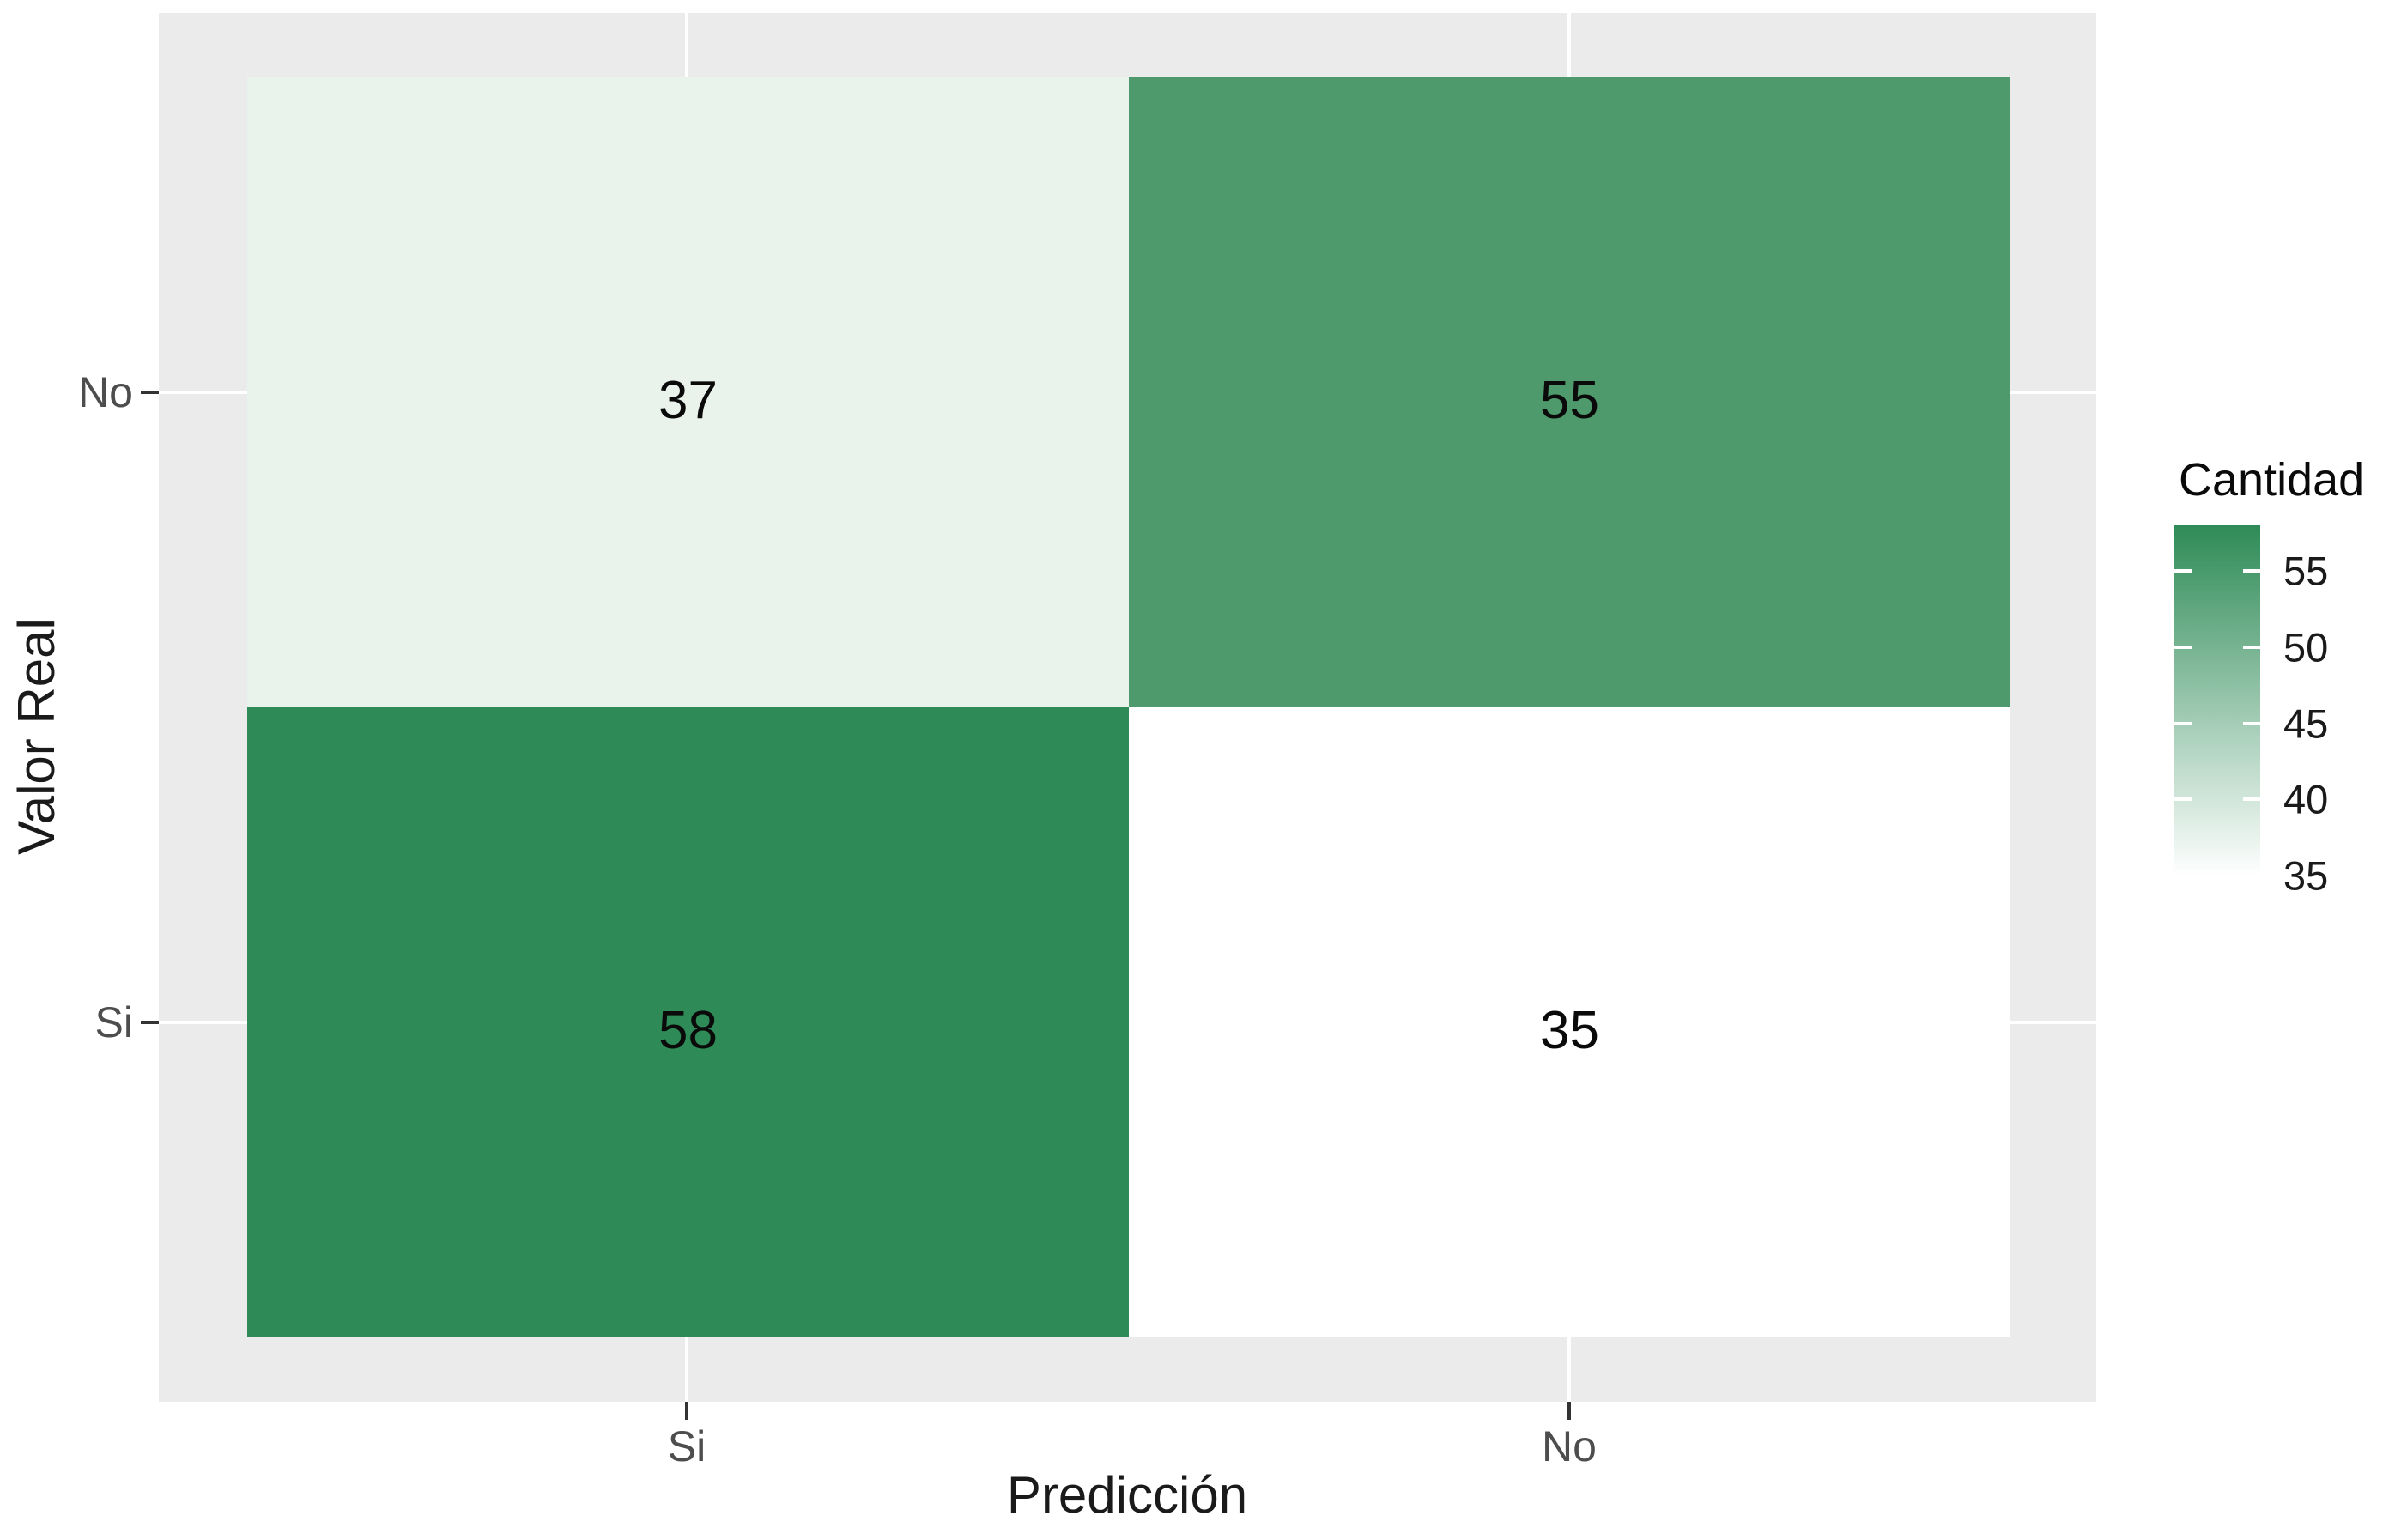 This screenshot has height=1540, width=2401. What do you see at coordinates (113, 1022) in the screenshot?
I see `y-tick-label-si: Si` at bounding box center [113, 1022].